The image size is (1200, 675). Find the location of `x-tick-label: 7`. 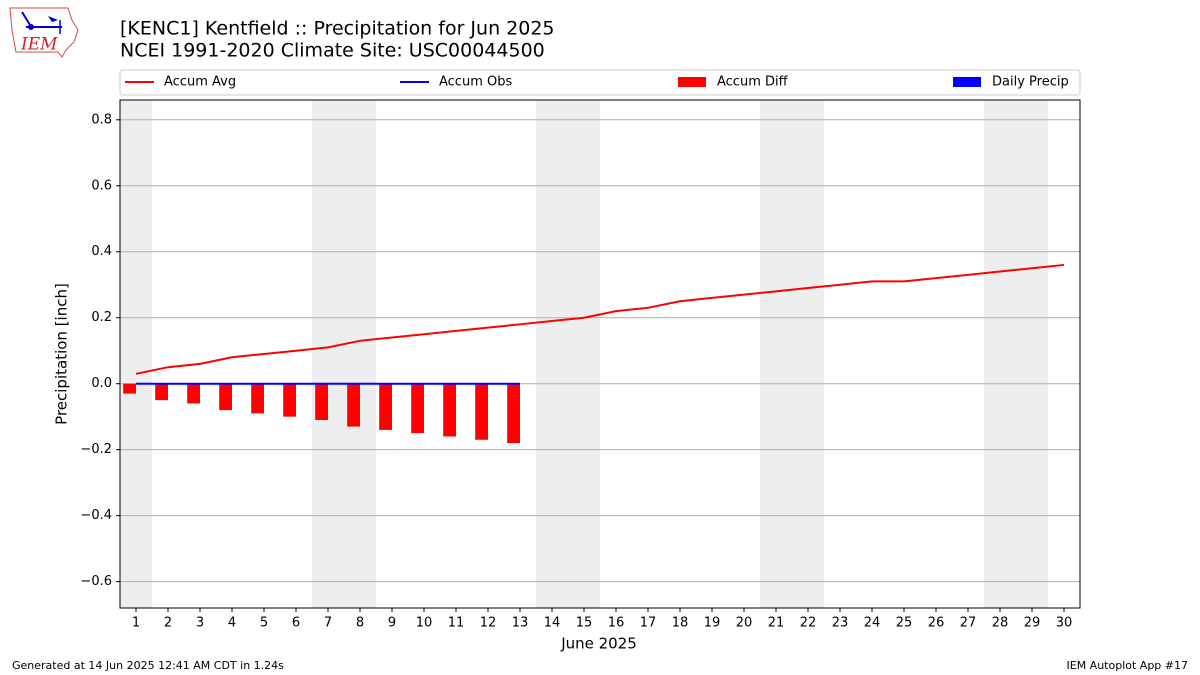

x-tick-label: 7 is located at coordinates (328, 623).